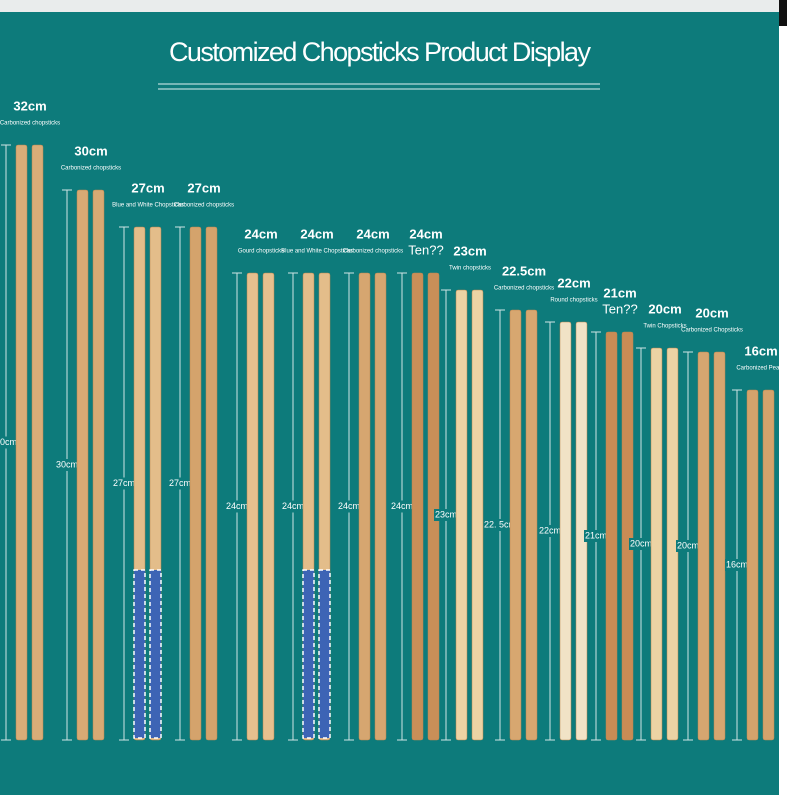  Describe the element at coordinates (261, 252) in the screenshot. I see `product-name: Gourd chopsticks` at that location.